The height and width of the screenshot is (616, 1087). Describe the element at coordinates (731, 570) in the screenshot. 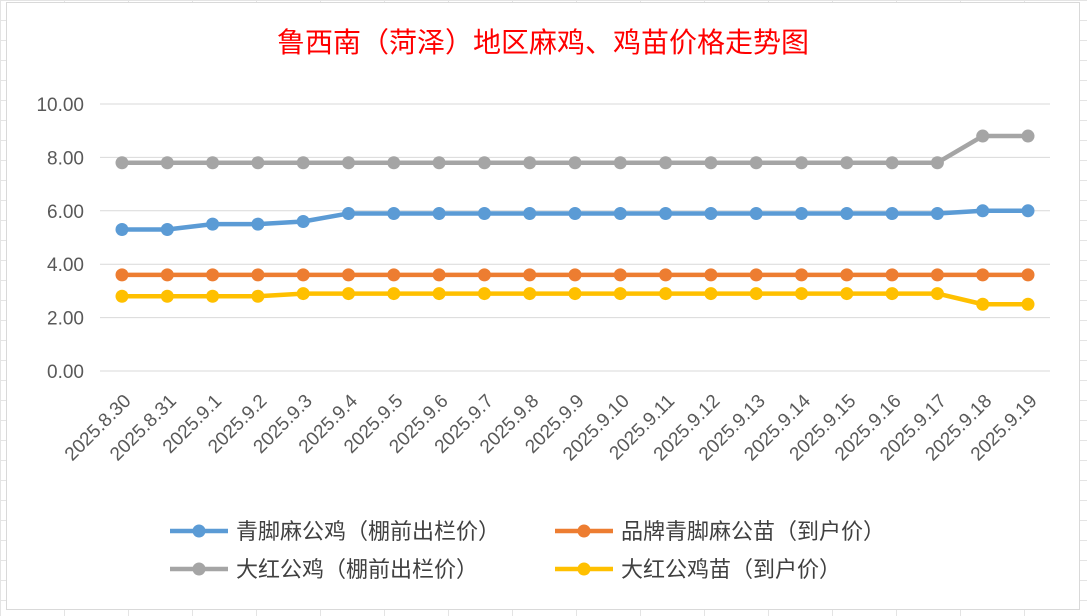

I see `legend-label: 大红公鸡苗（到户价）` at that location.